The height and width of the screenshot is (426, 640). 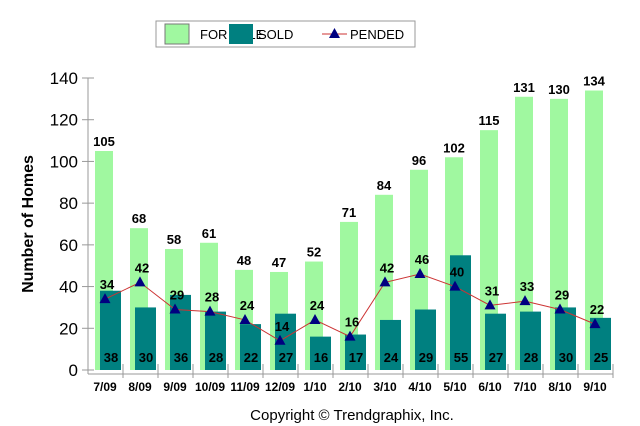 I want to click on label-pended: 34, so click(x=107, y=284).